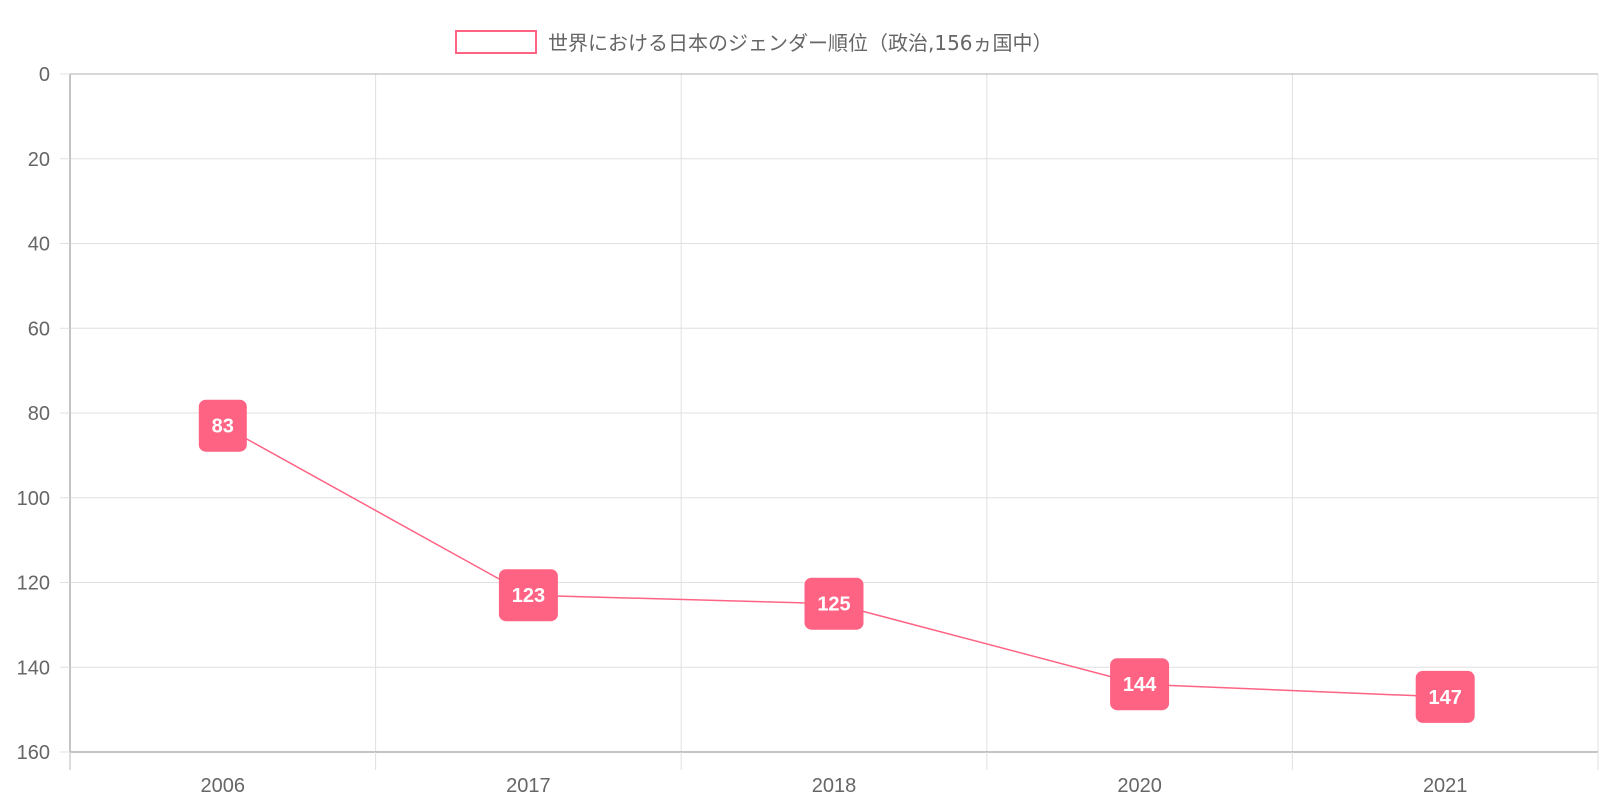 The height and width of the screenshot is (800, 1608). What do you see at coordinates (33, 584) in the screenshot?
I see `y-tick-label: 120` at bounding box center [33, 584].